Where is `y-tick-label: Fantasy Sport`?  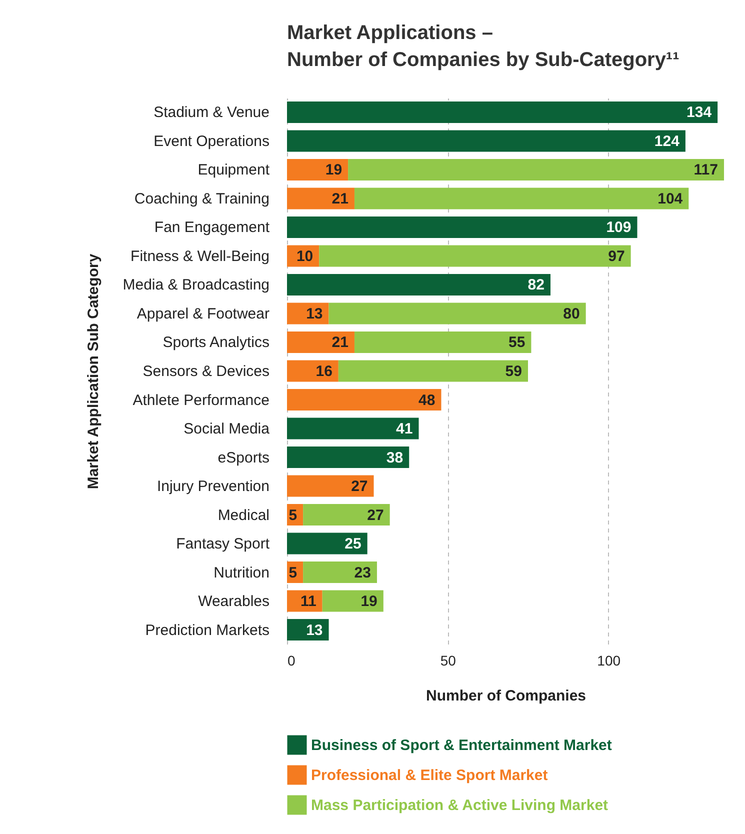
y-tick-label: Fantasy Sport is located at coordinates (223, 544).